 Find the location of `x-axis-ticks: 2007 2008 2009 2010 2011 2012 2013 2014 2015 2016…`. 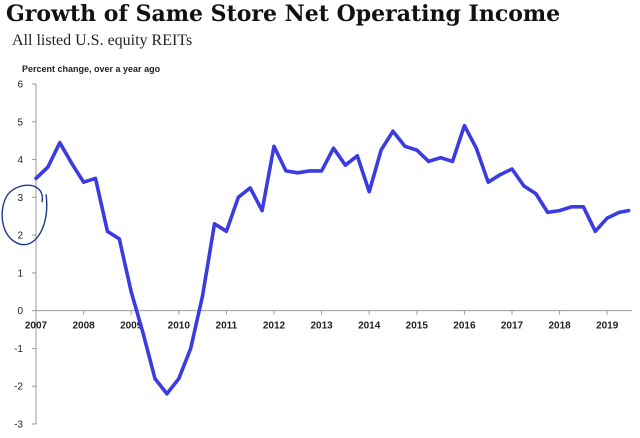

x-axis-ticks: 2007 2008 2009 2010 2011 2012 2013 2014 2015 2016… is located at coordinates (322, 321).